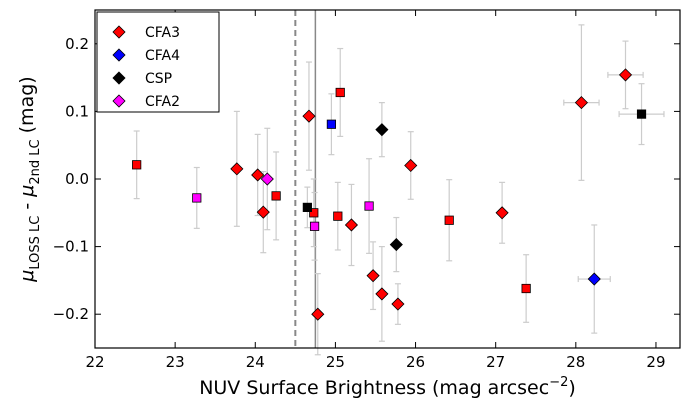 This screenshot has width=692, height=415. What do you see at coordinates (374, 388) in the screenshot?
I see `x-axis-label-main: NUV Surface Brightness (mag arcsec` at bounding box center [374, 388].